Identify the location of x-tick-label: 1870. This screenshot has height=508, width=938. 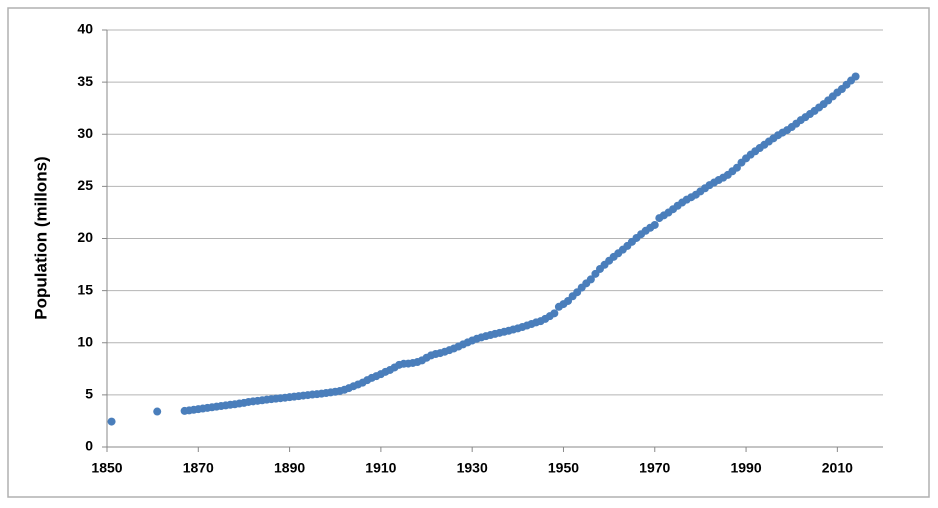
(198, 468).